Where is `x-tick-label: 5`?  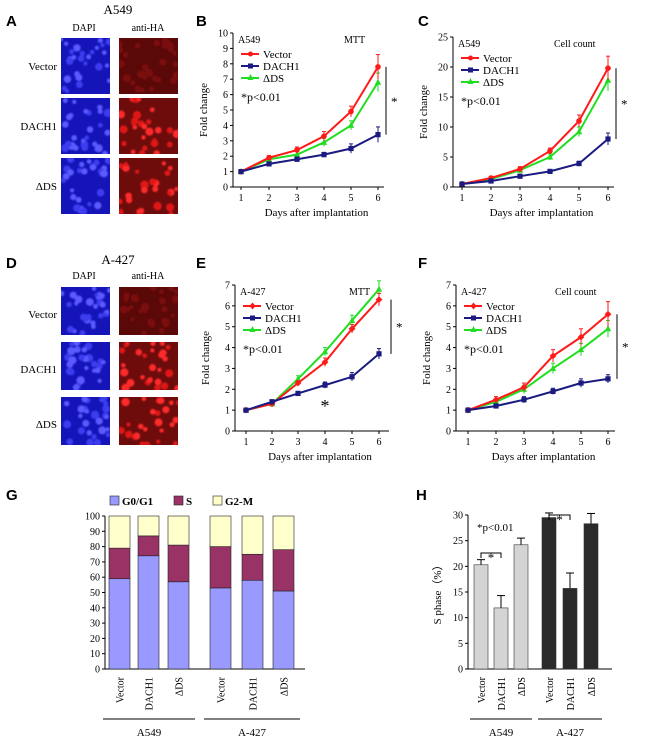 x-tick-label: 5 is located at coordinates (352, 442).